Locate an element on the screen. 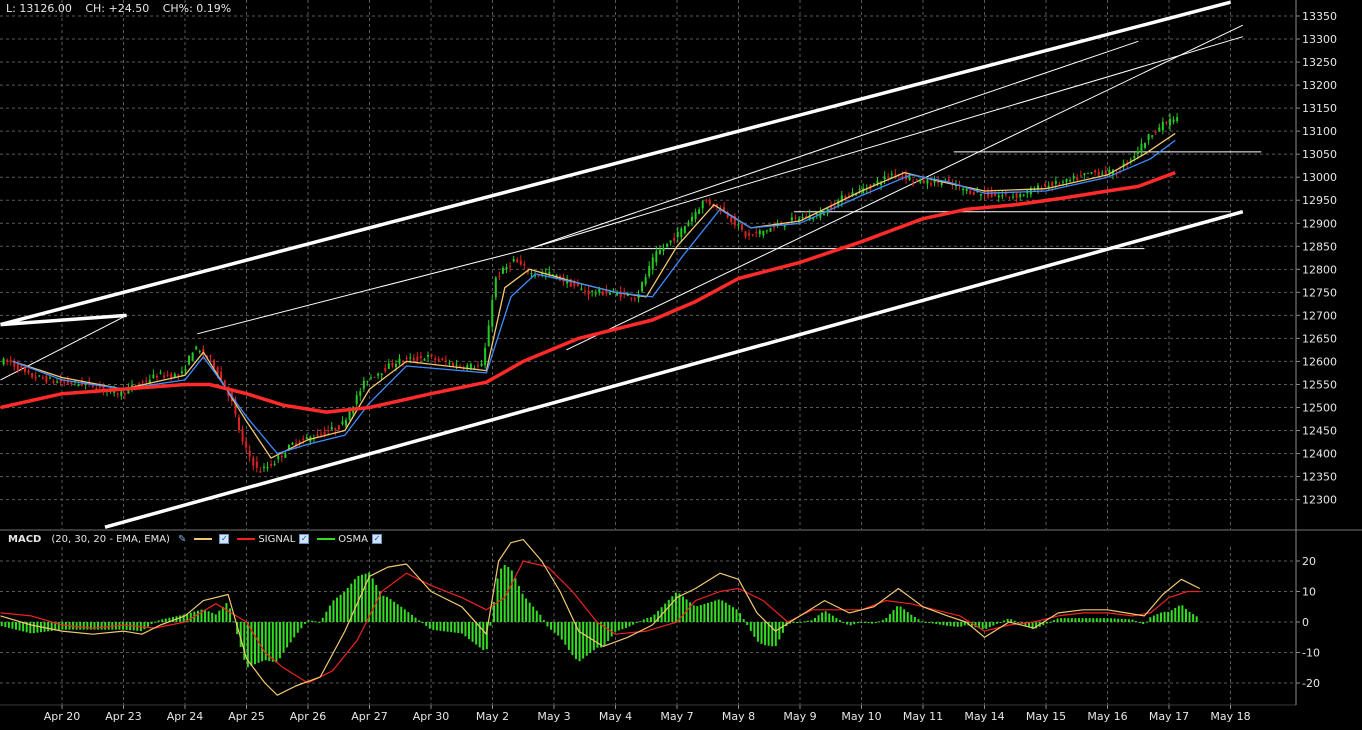 Image resolution: width=1362 pixels, height=730 pixels. y-tick-label: 12800 is located at coordinates (1319, 269).